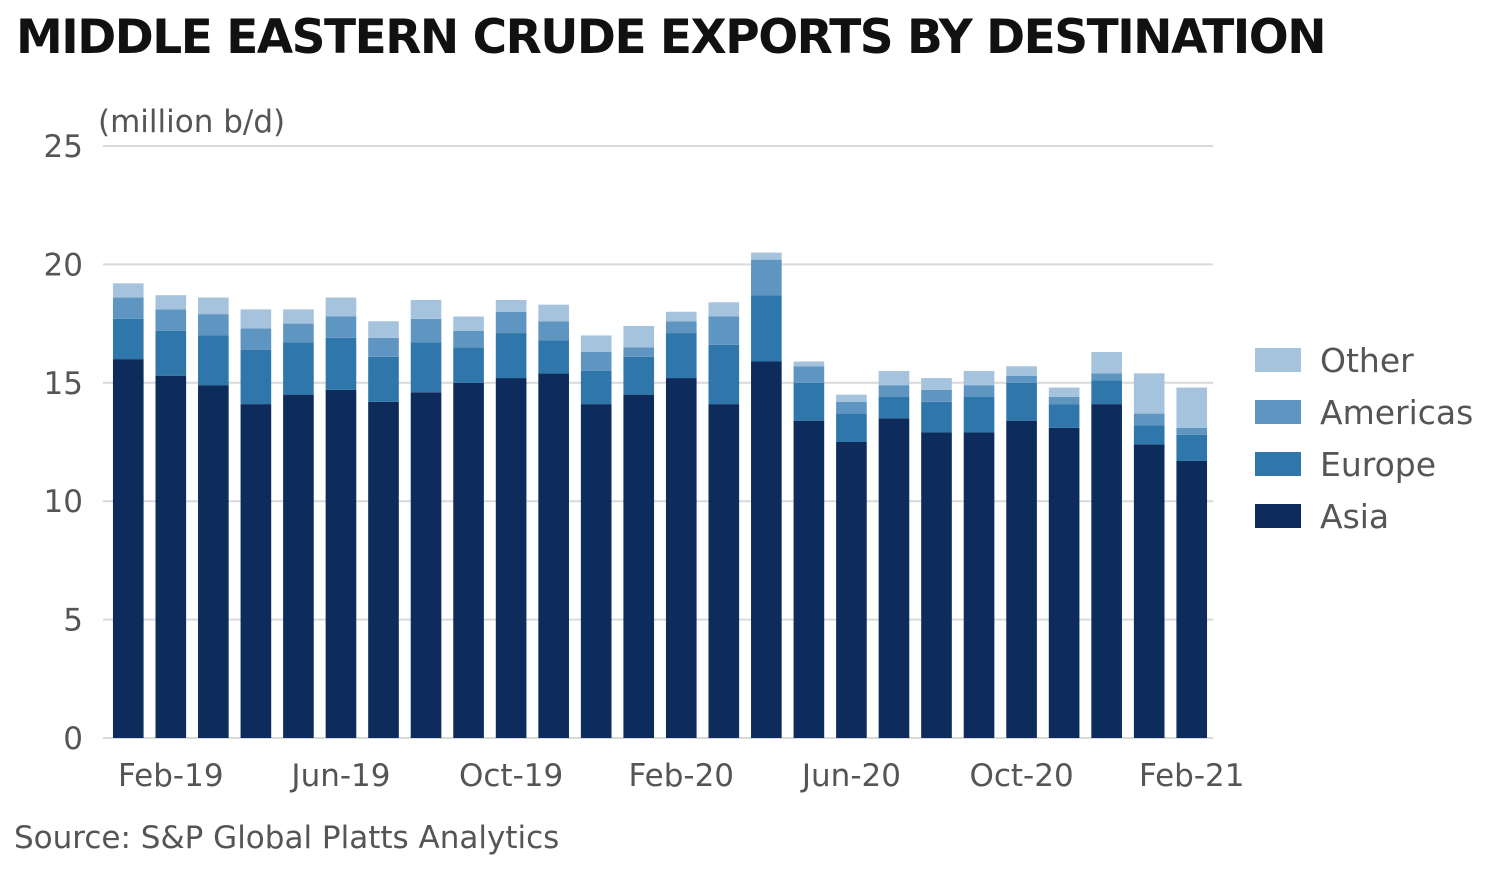  What do you see at coordinates (287, 838) in the screenshot?
I see `source-note: Source: S&P Global Platts Analytics` at bounding box center [287, 838].